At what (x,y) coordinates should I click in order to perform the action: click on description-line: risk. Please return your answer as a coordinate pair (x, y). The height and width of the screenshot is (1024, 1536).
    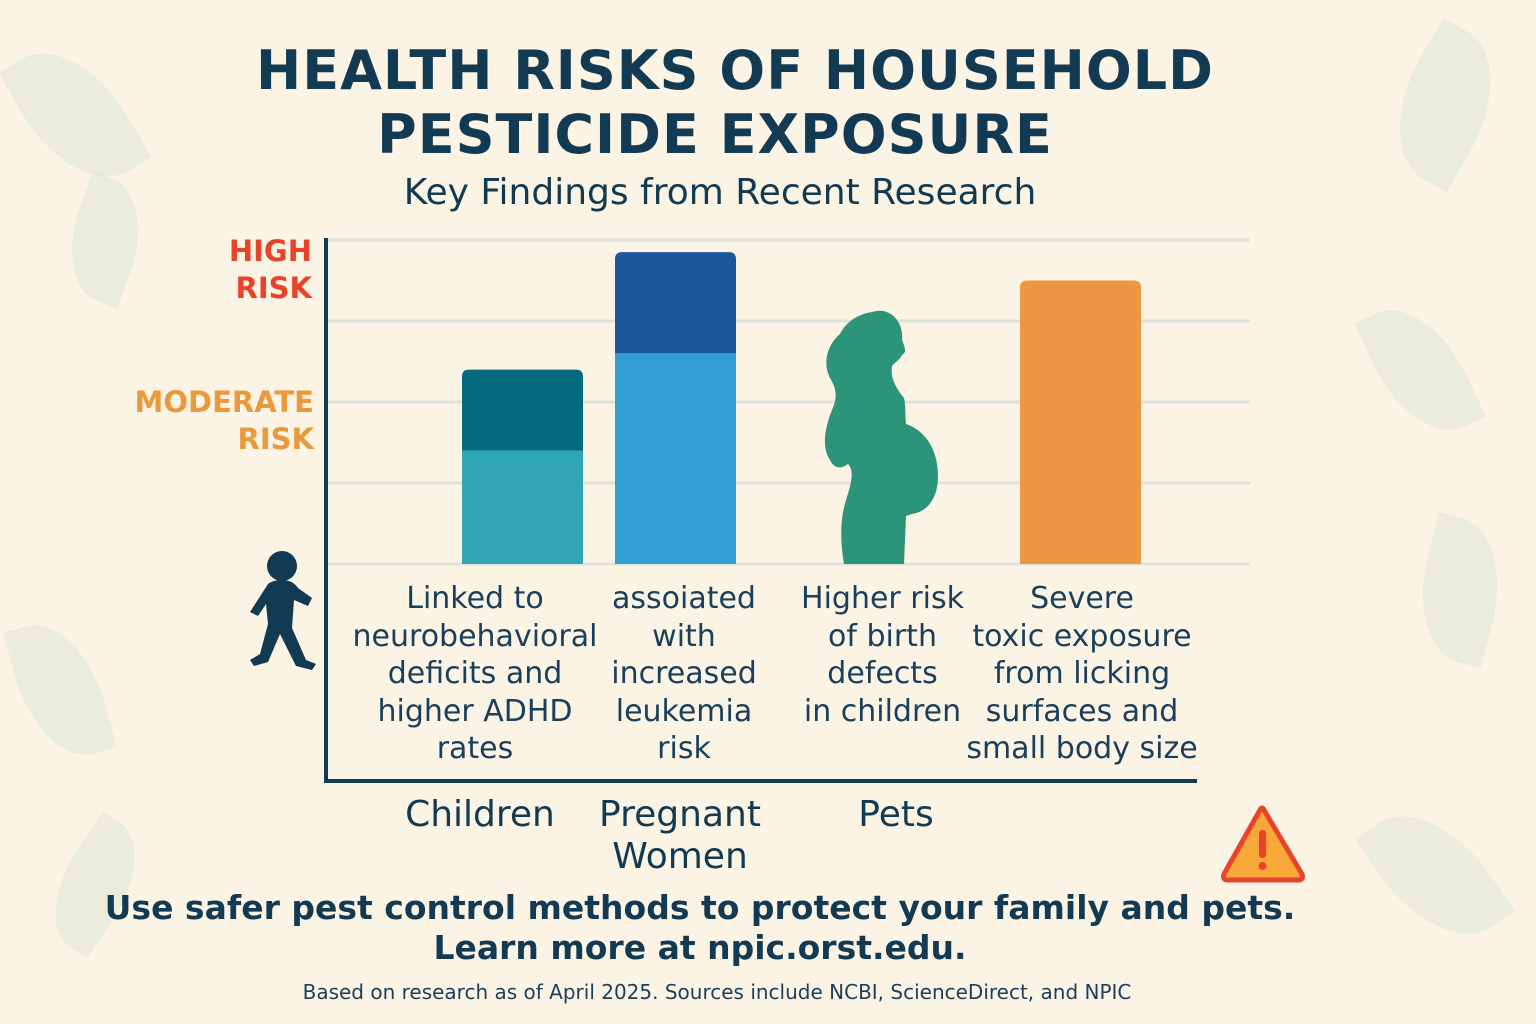
    Looking at the image, I should click on (684, 748).